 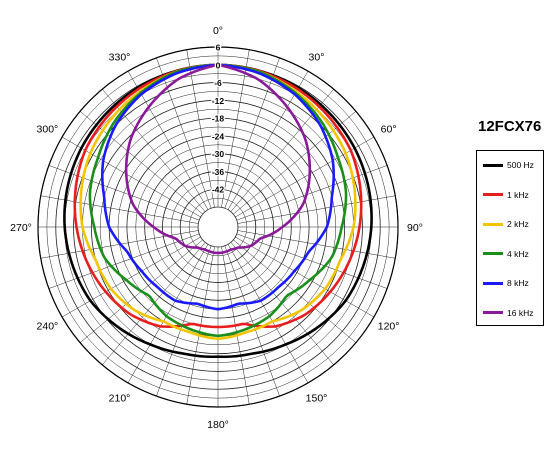 I want to click on legend-item: 16 kHz, so click(x=508, y=313).